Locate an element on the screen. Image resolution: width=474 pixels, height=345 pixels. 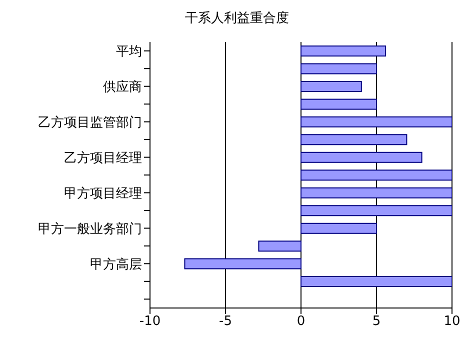
y-tick-label: 平均 is located at coordinates (129, 52).